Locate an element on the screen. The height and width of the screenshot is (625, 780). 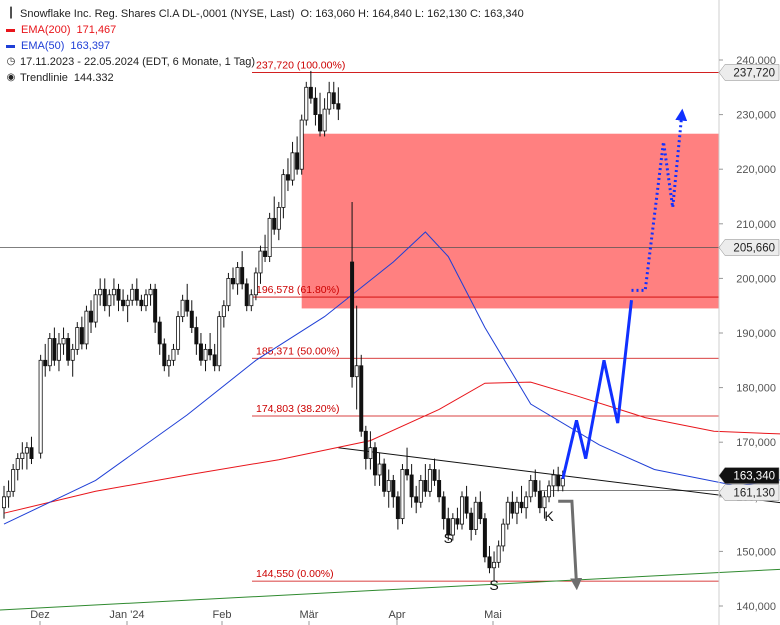
fib-label: 174,803 (38.20%) is located at coordinates (297, 409).